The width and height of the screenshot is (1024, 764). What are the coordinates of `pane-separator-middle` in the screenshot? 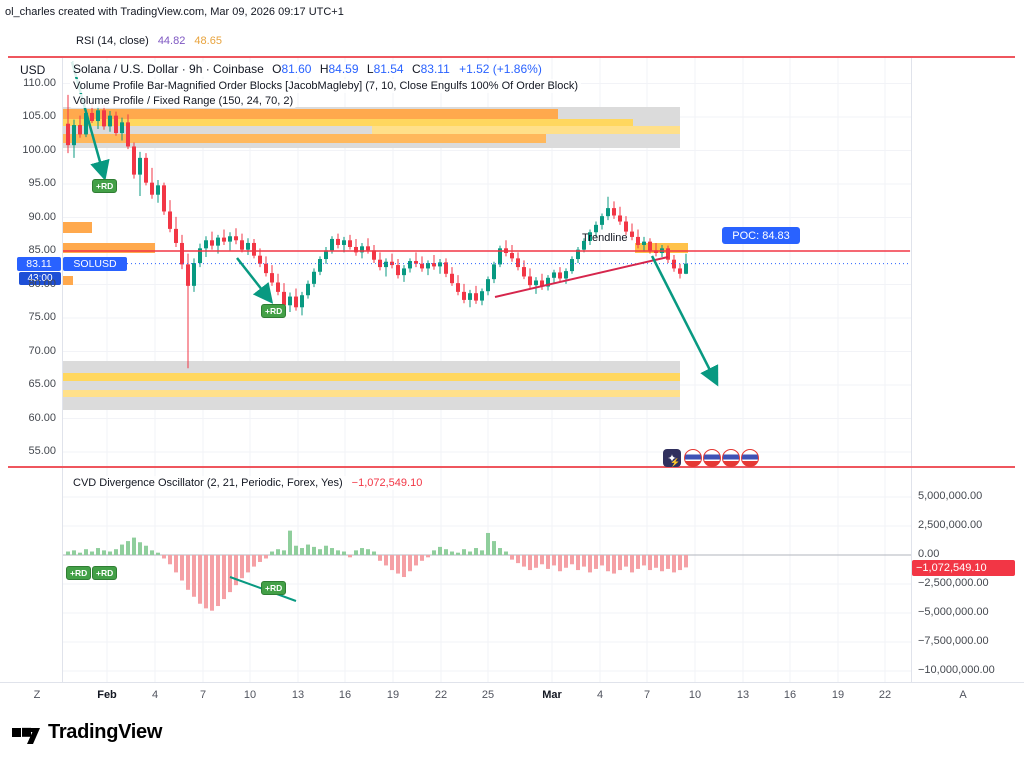 It's located at (511, 467).